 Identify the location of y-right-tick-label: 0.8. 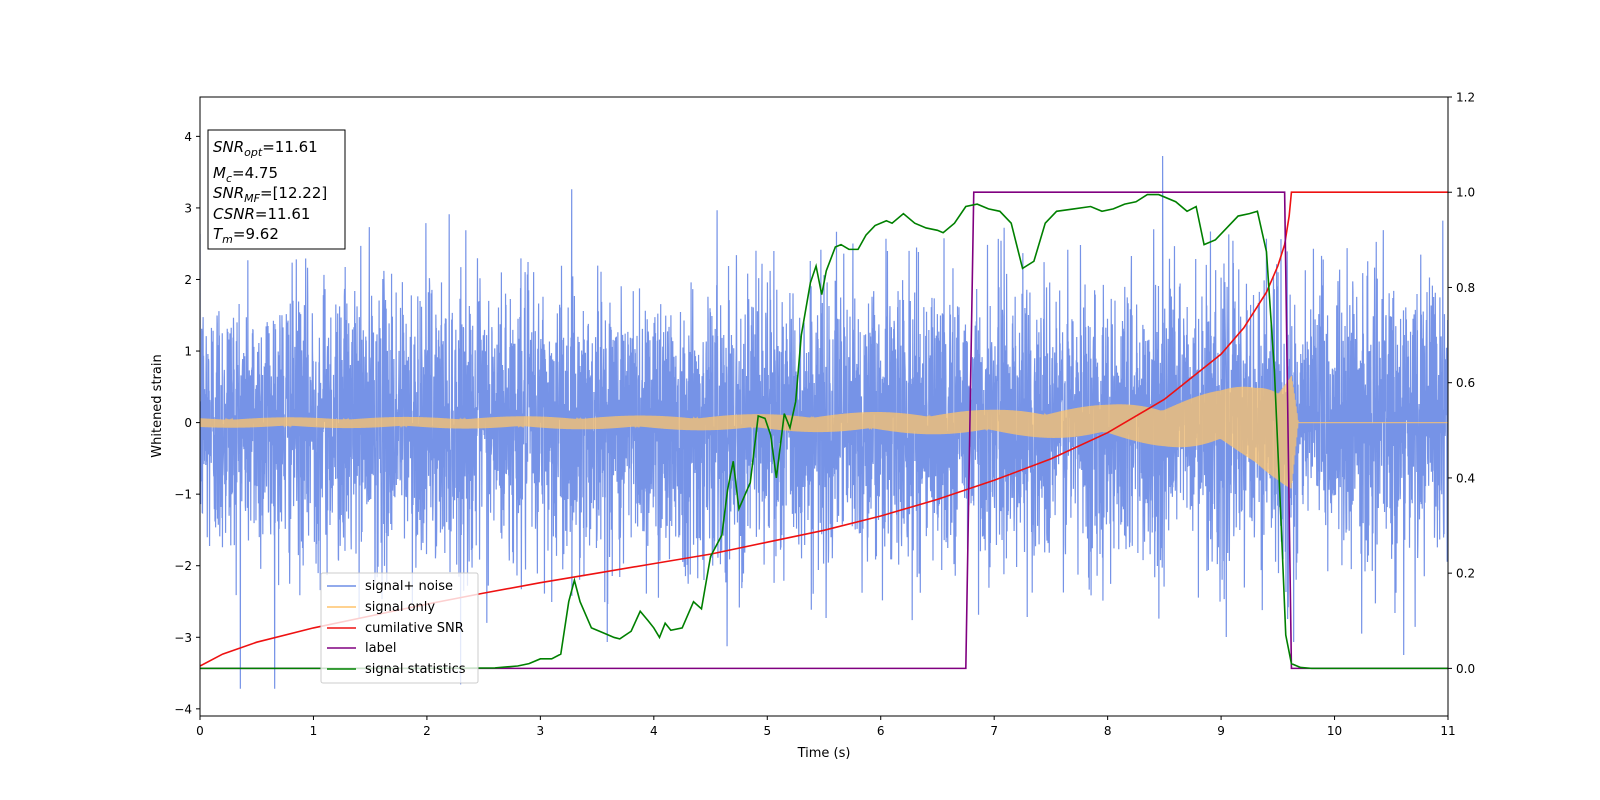
(1465, 288).